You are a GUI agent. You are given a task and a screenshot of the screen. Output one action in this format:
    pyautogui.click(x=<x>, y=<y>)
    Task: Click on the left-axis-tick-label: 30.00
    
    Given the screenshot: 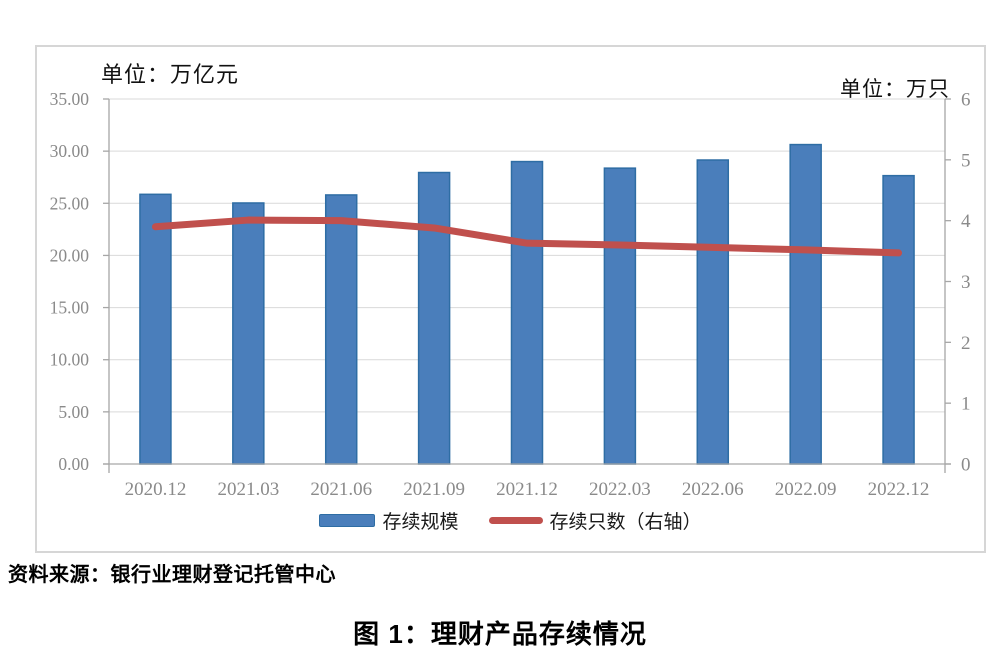 What is the action you would take?
    pyautogui.click(x=70, y=151)
    